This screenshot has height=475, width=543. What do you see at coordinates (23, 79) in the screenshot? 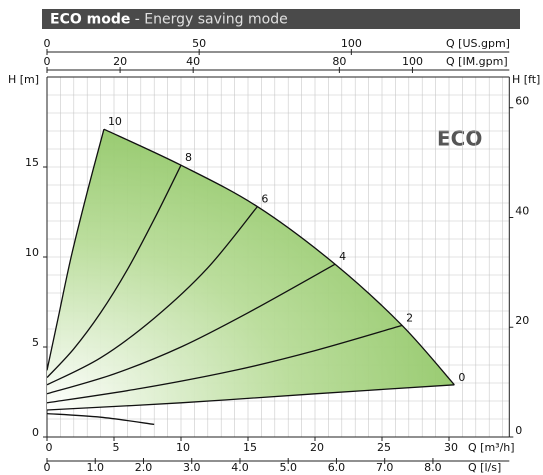
I see `y-axis-label: H [m]` at bounding box center [23, 79].